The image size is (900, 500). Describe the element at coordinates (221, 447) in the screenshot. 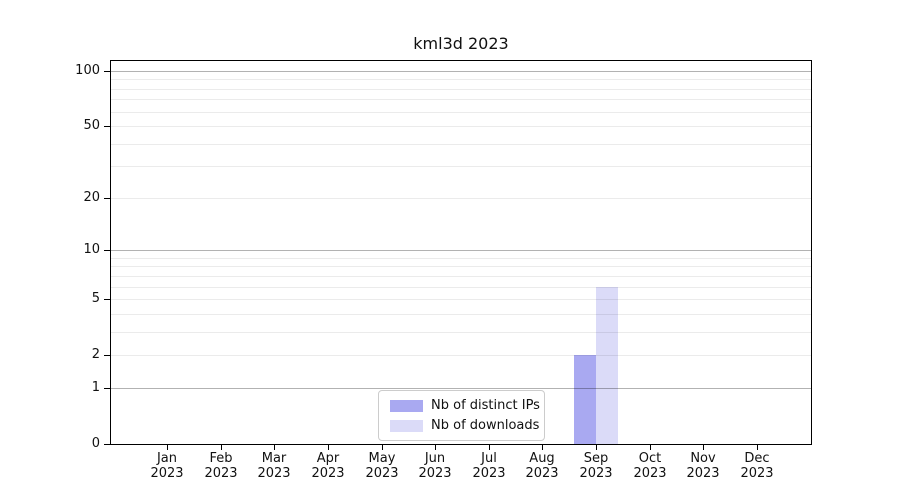

I see `x-tick-mark-feb` at that location.